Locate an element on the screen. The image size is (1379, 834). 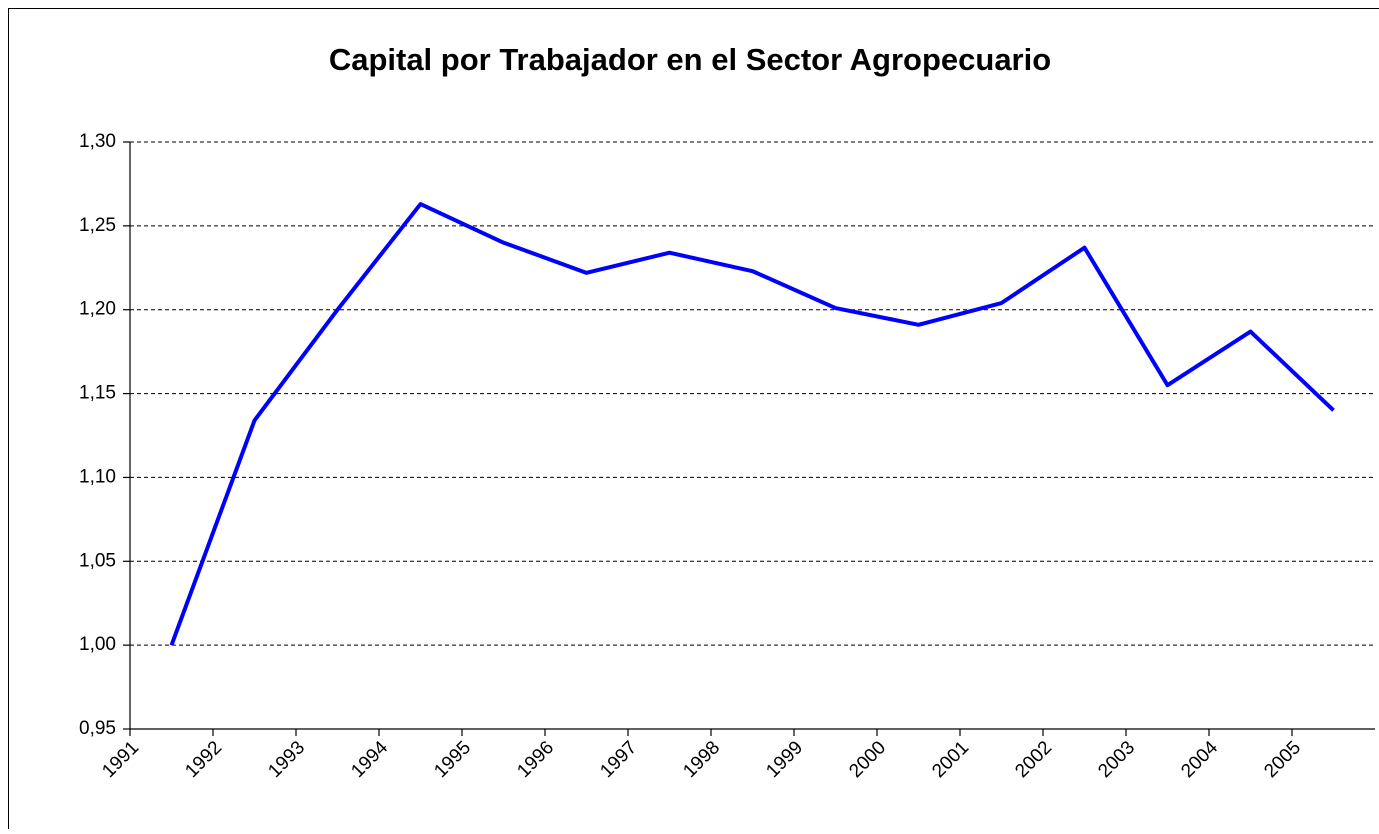
y-tick-label: 0,95 is located at coordinates (97, 728).